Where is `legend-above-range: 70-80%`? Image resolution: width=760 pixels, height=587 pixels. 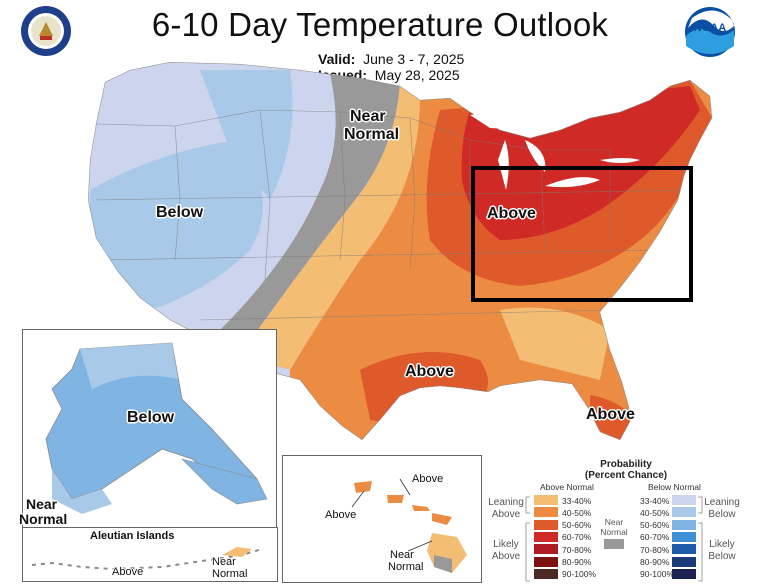 legend-above-range: 70-80% is located at coordinates (577, 549).